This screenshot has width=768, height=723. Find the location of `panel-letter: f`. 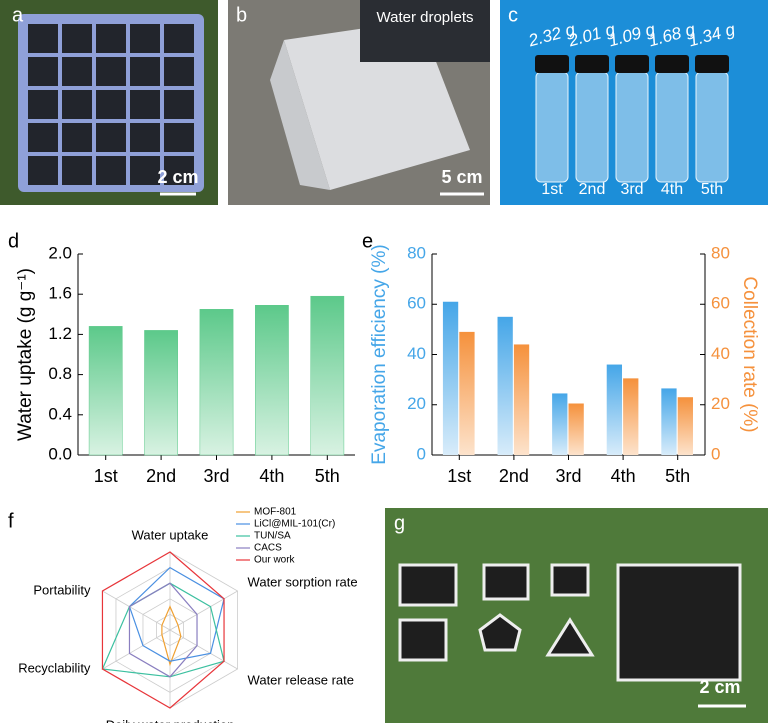

panel-letter: f is located at coordinates (11, 521).